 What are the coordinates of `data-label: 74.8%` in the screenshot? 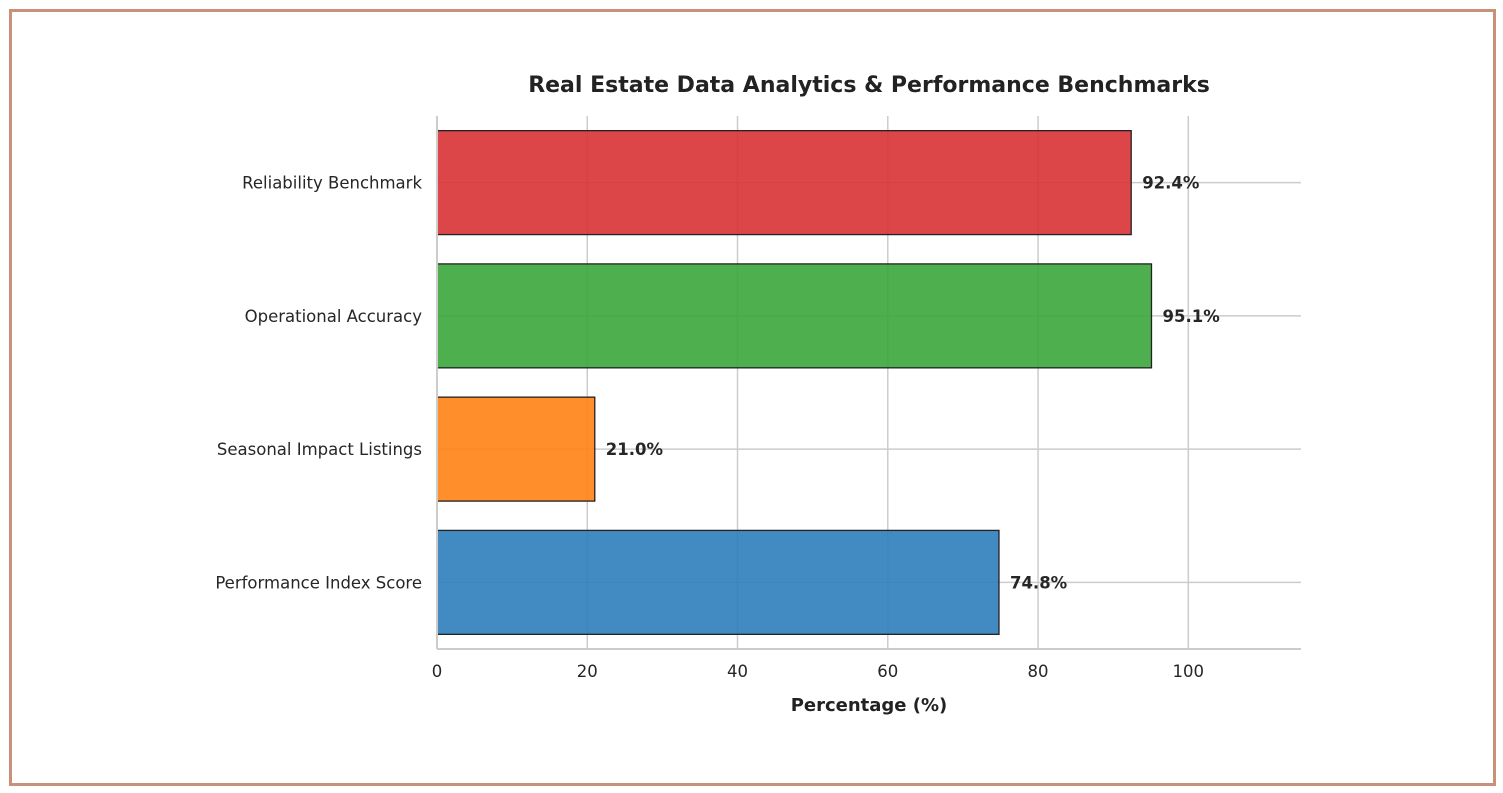 It's located at (1039, 582).